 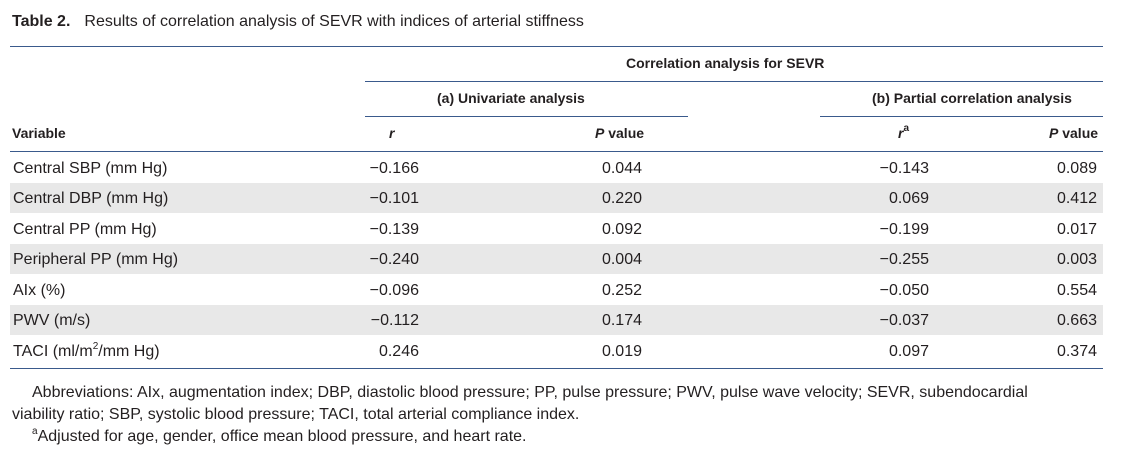 I want to click on partial-r-cell: −0.199, so click(x=904, y=229).